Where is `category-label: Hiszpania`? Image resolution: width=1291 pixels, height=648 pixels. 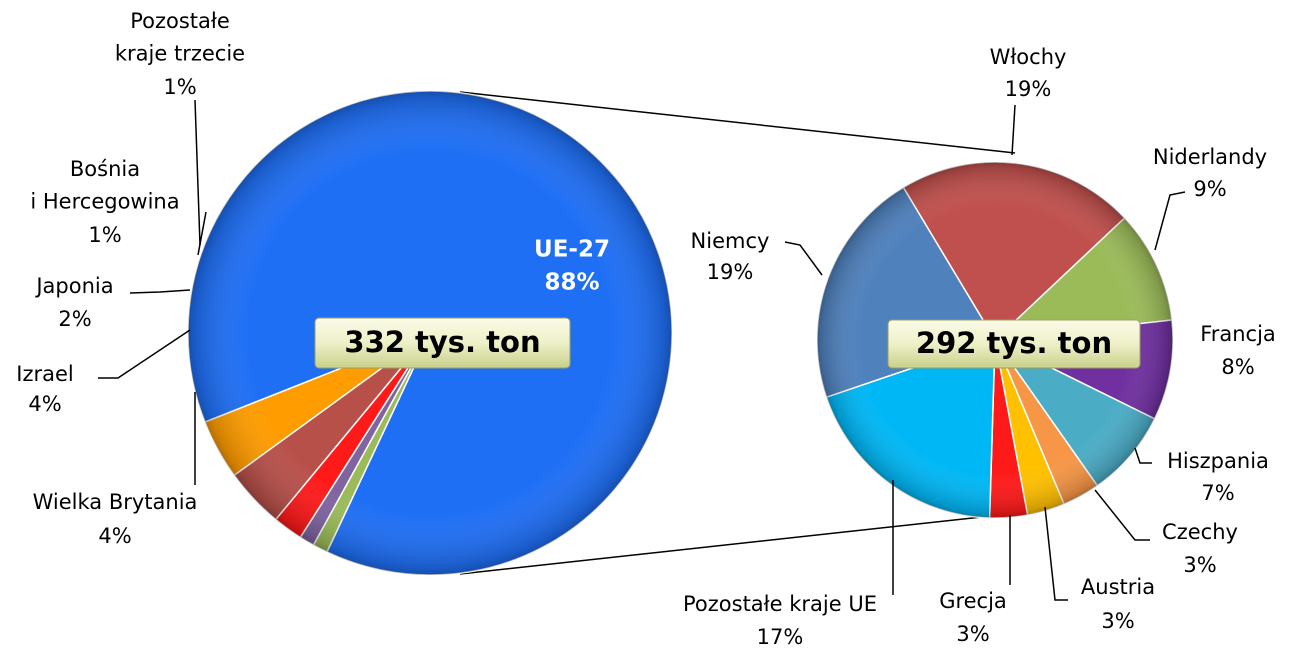 category-label: Hiszpania is located at coordinates (1218, 461).